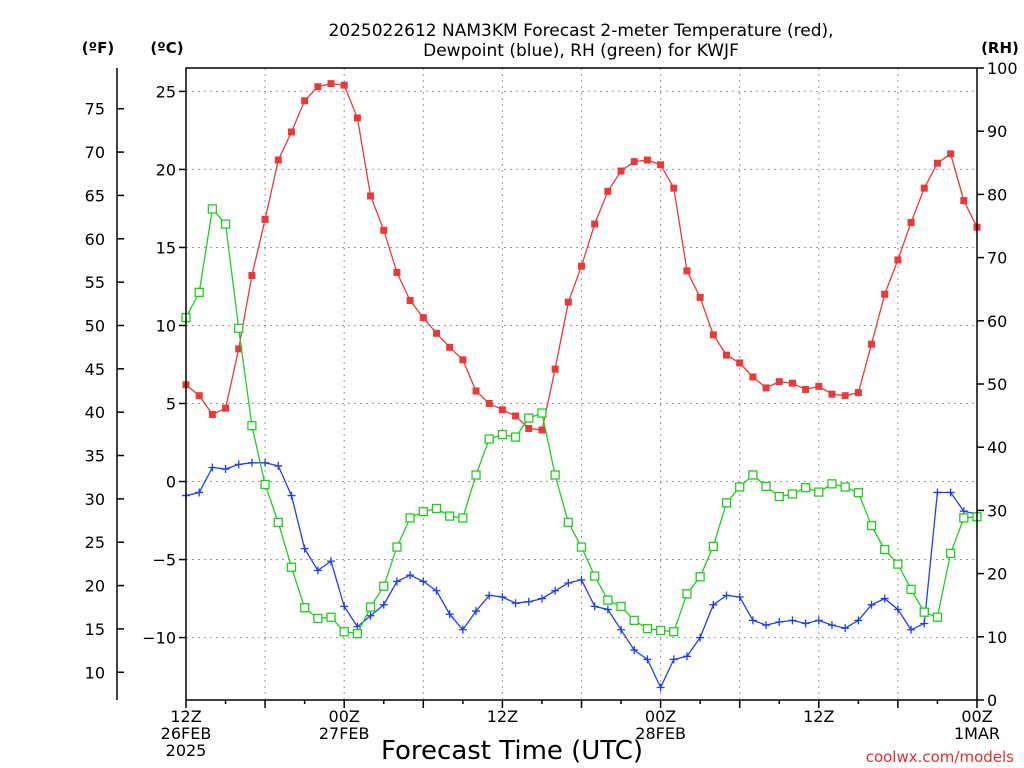 This screenshot has width=1024, height=768. I want to click on fahrenheit-tick-label: 30, so click(95, 499).